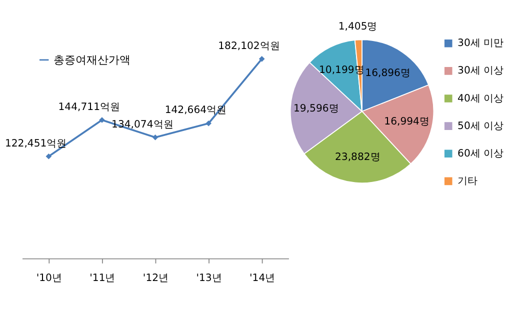 The image size is (509, 332). I want to click on legend-label: 30세 이상, so click(481, 71).